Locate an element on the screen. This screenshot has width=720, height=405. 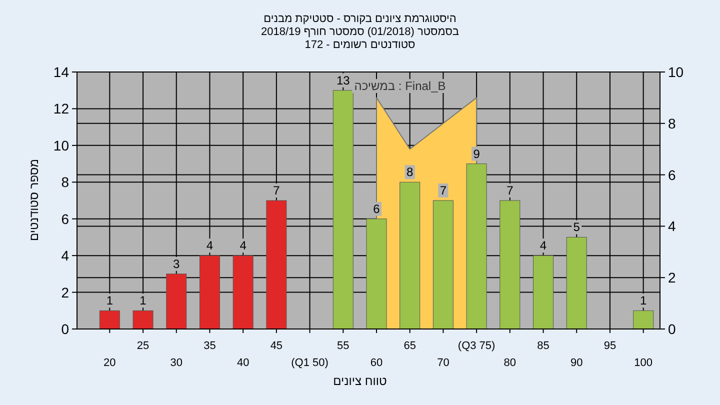
y-tick-label: 12 is located at coordinates (61, 108).